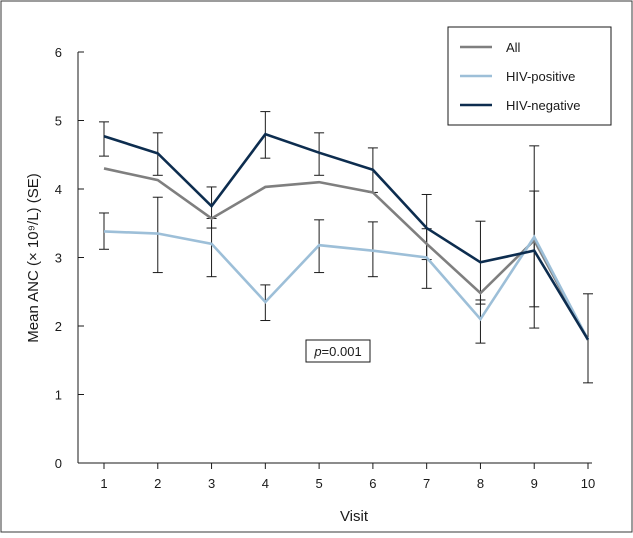  What do you see at coordinates (318, 483) in the screenshot?
I see `x-tick-label: 5` at bounding box center [318, 483].